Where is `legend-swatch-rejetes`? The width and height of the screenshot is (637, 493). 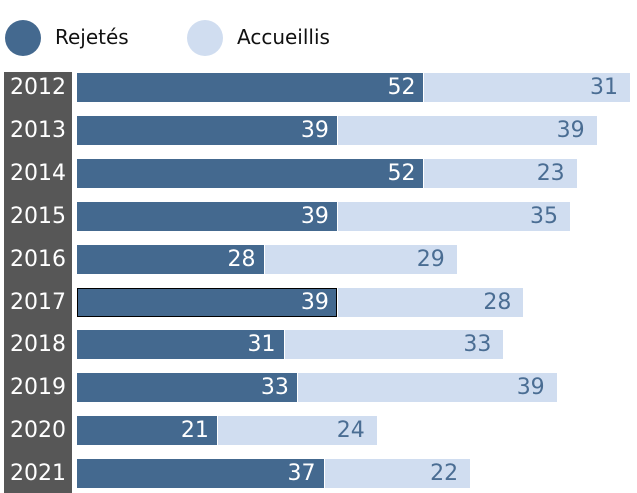 legend-swatch-rejetes is located at coordinates (23, 38).